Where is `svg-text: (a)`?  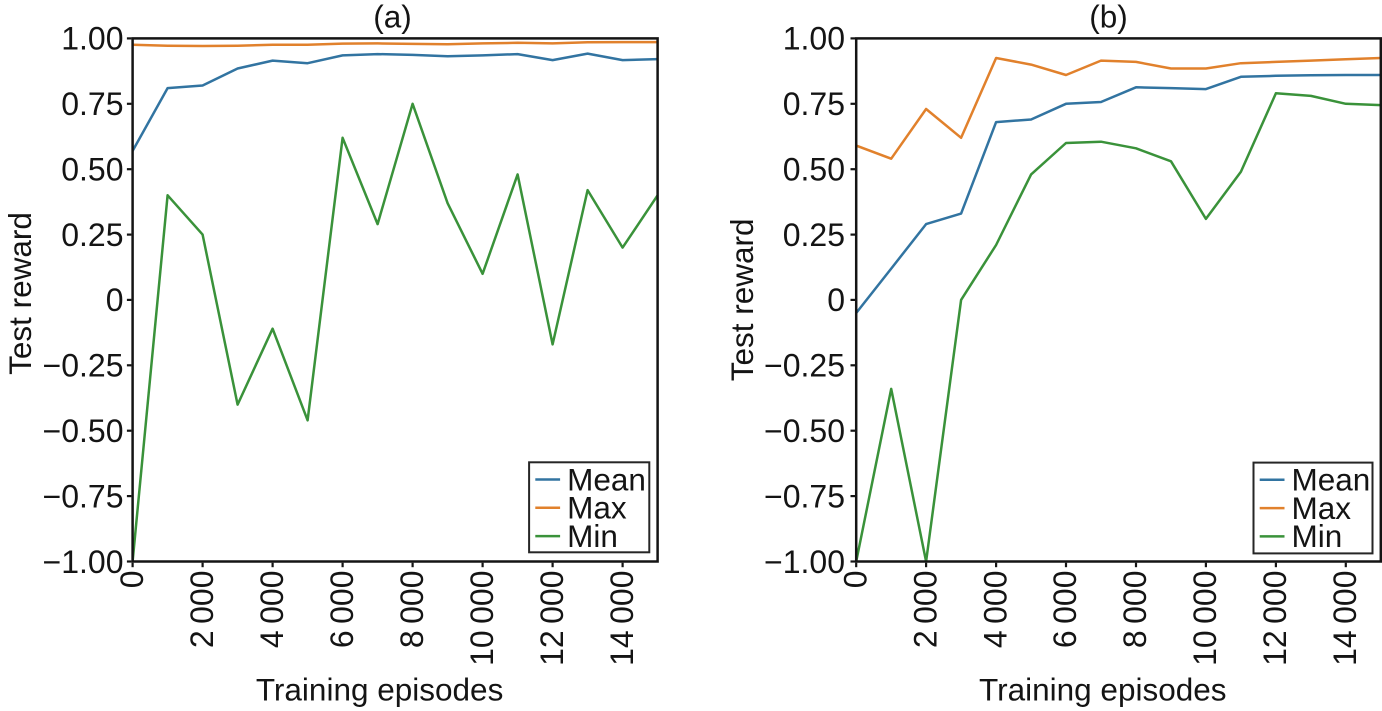
svg-text: (a) is located at coordinates (392, 17).